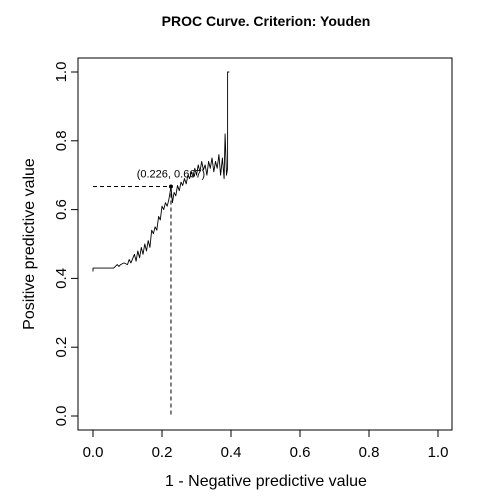  What do you see at coordinates (132, 301) in the screenshot?
I see `optimal-point-guides` at bounding box center [132, 301].